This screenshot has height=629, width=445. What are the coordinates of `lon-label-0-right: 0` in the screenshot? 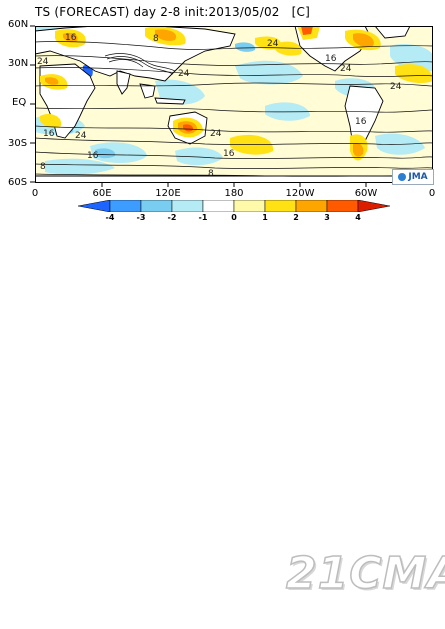 It's located at (432, 193).